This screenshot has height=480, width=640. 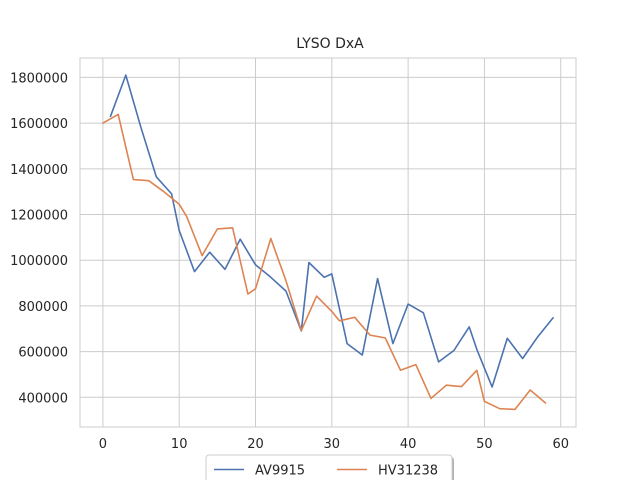 I want to click on y-tick-label: 1400000, so click(x=39, y=170).